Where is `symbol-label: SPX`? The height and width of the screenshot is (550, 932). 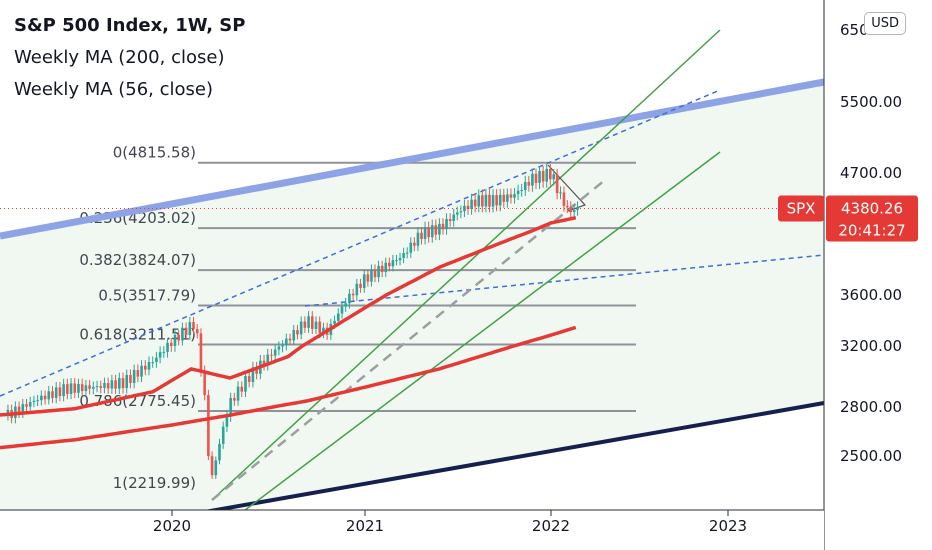
symbol-label: SPX is located at coordinates (801, 208).